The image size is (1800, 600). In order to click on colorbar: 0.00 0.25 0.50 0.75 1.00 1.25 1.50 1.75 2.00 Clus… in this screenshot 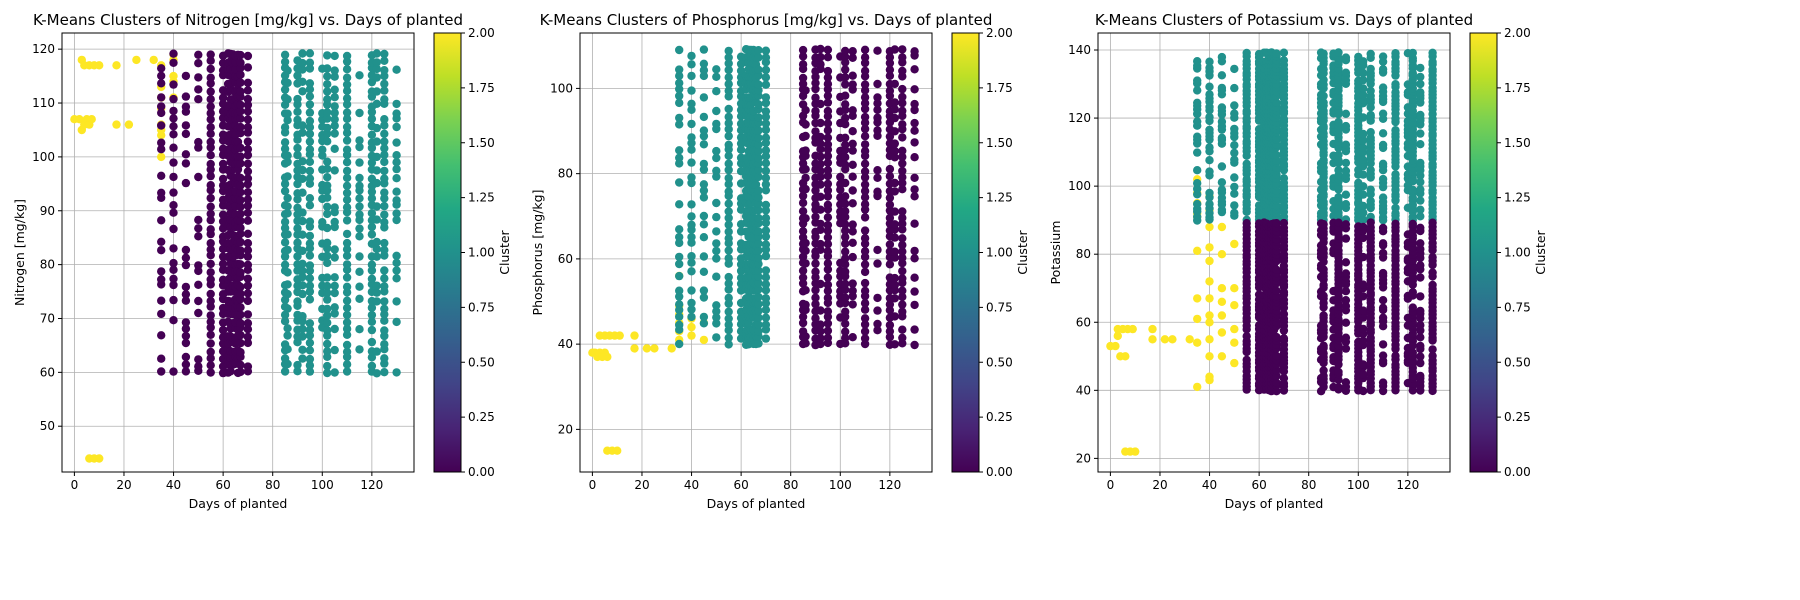, I will do `click(472, 252)`.